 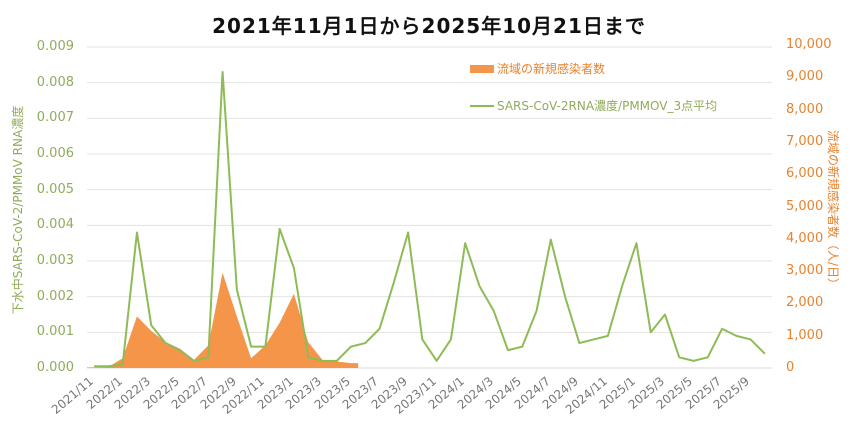 I want to click on y-tick-right: 7,000, so click(x=805, y=141).